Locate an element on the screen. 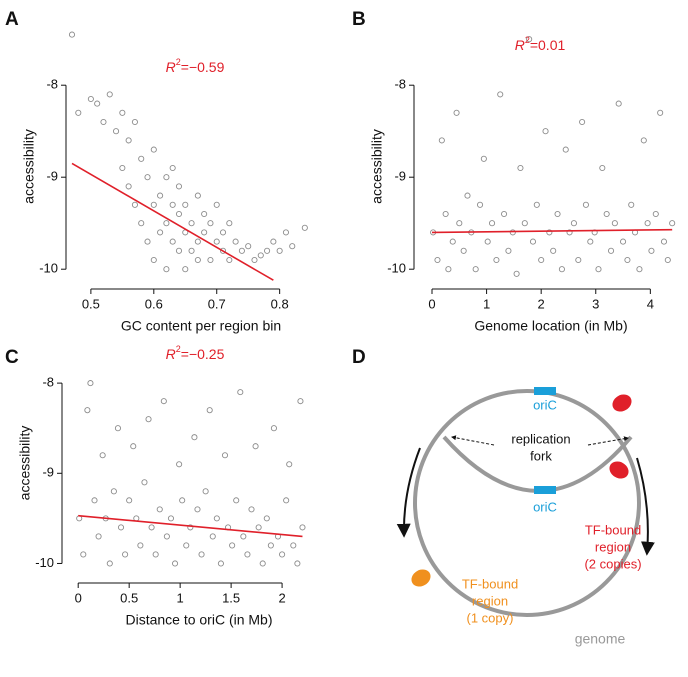 The height and width of the screenshot is (677, 688). fork-label: fork is located at coordinates (541, 455).